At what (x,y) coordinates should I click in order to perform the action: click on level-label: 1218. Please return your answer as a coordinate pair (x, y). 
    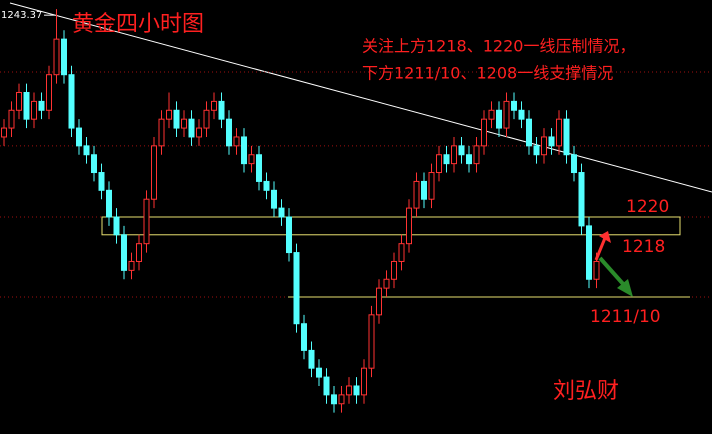
    Looking at the image, I should click on (643, 247).